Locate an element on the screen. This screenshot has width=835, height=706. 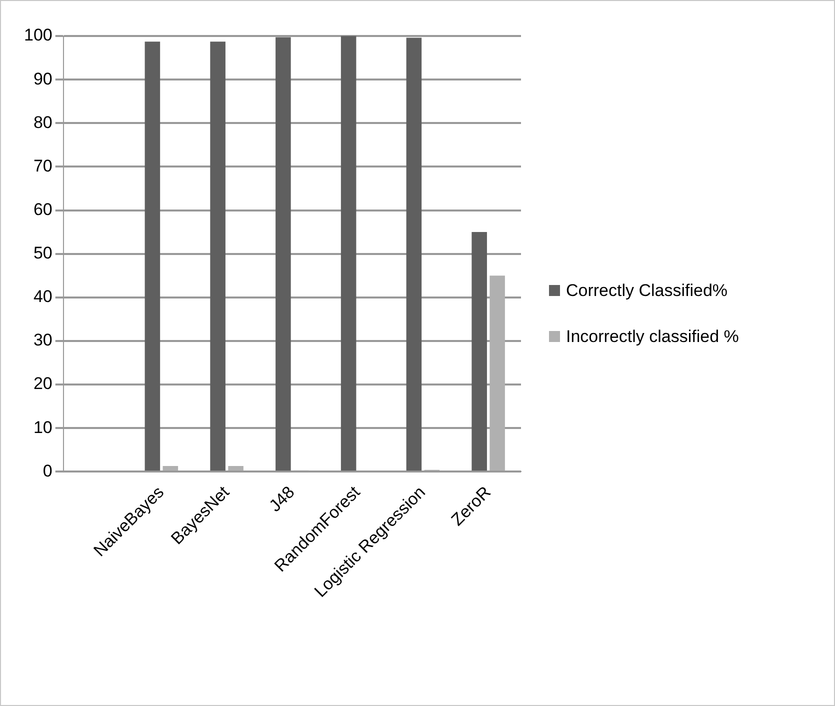
legend-label: Incorrectly classified % is located at coordinates (652, 337).